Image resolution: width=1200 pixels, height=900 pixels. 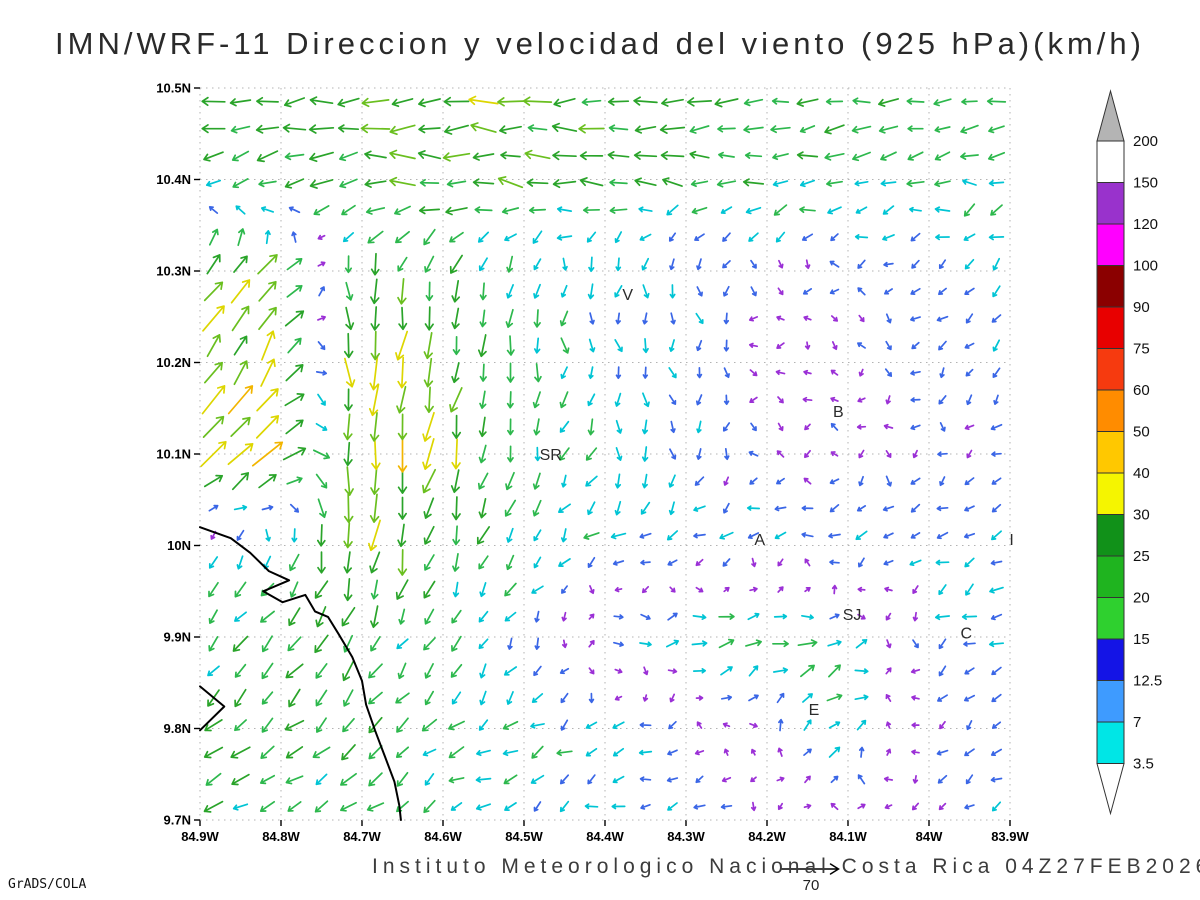 What do you see at coordinates (173, 88) in the screenshot?
I see `y-tick-label: 10.5N` at bounding box center [173, 88].